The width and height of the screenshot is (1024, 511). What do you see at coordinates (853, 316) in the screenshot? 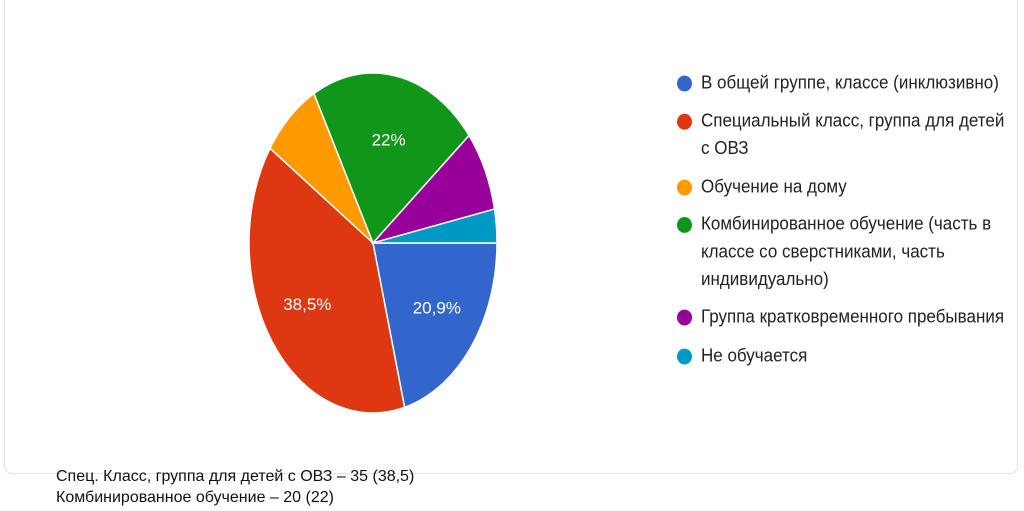
I see `legend-label: Группа кратковременного пребывания` at bounding box center [853, 316].